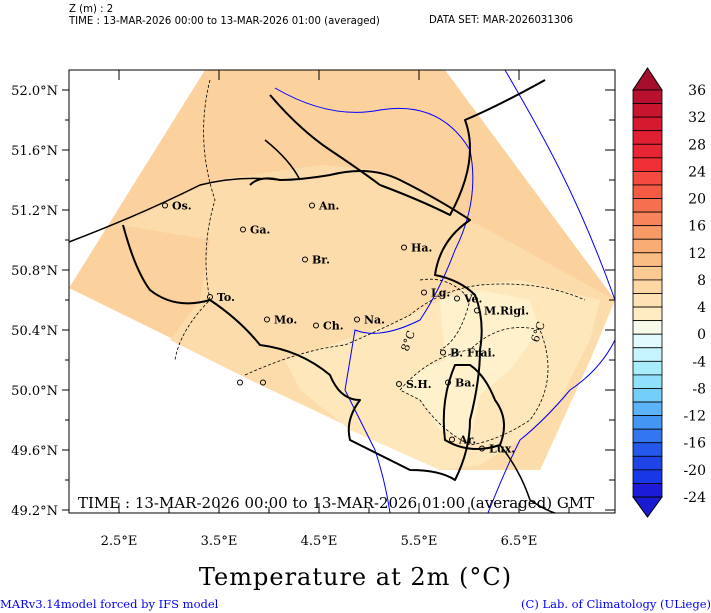 The height and width of the screenshot is (613, 711). Describe the element at coordinates (260, 230) in the screenshot. I see `city-label: Ga.` at that location.